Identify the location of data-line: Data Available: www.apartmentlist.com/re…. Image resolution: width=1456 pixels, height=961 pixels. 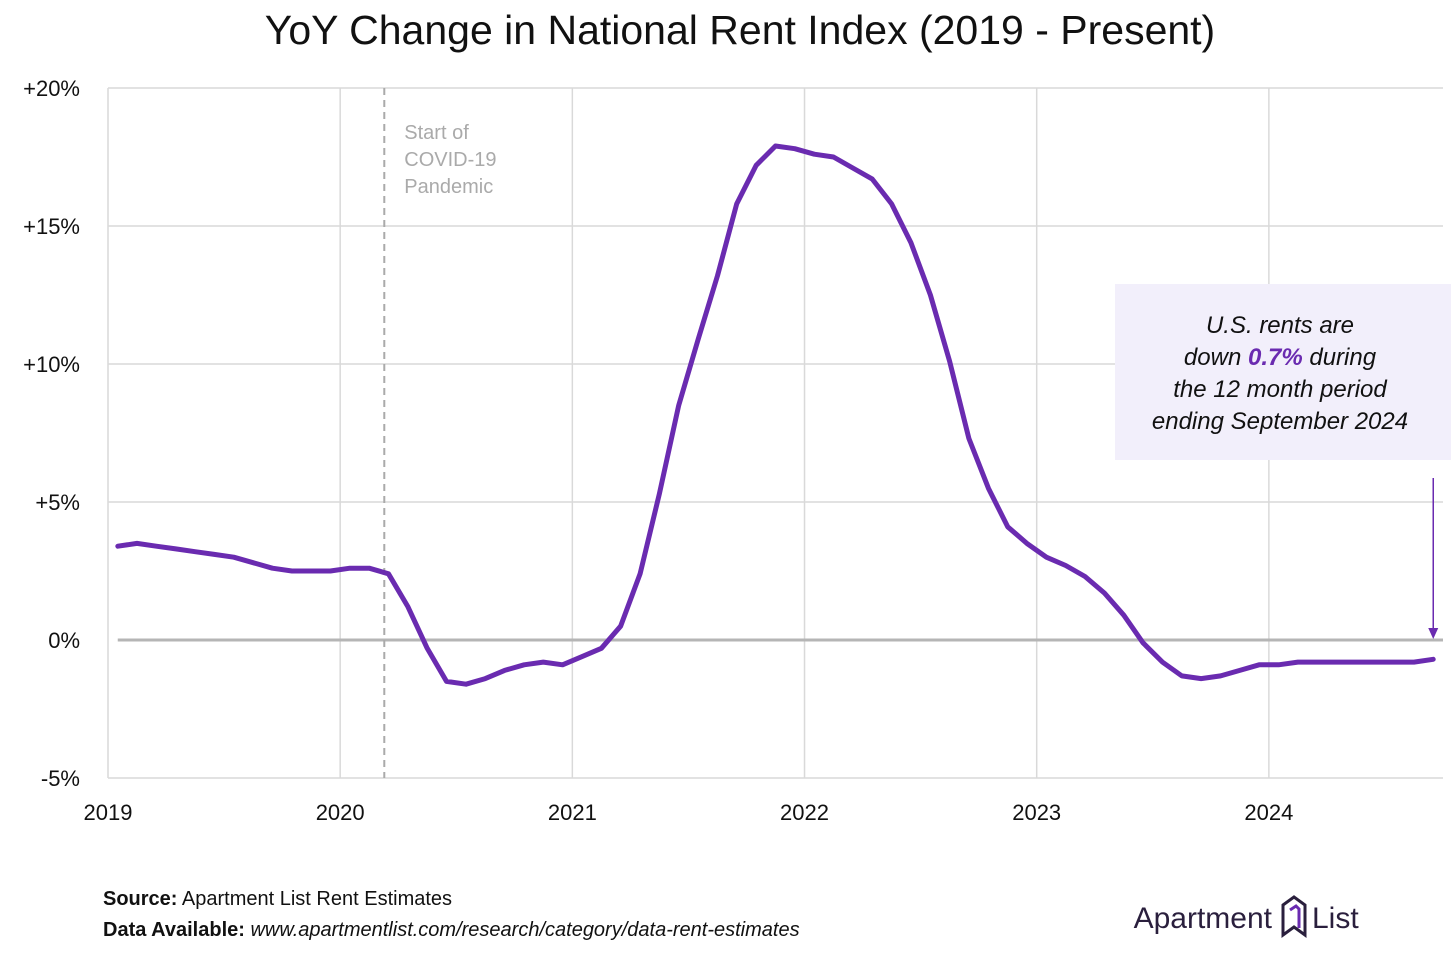
(451, 930).